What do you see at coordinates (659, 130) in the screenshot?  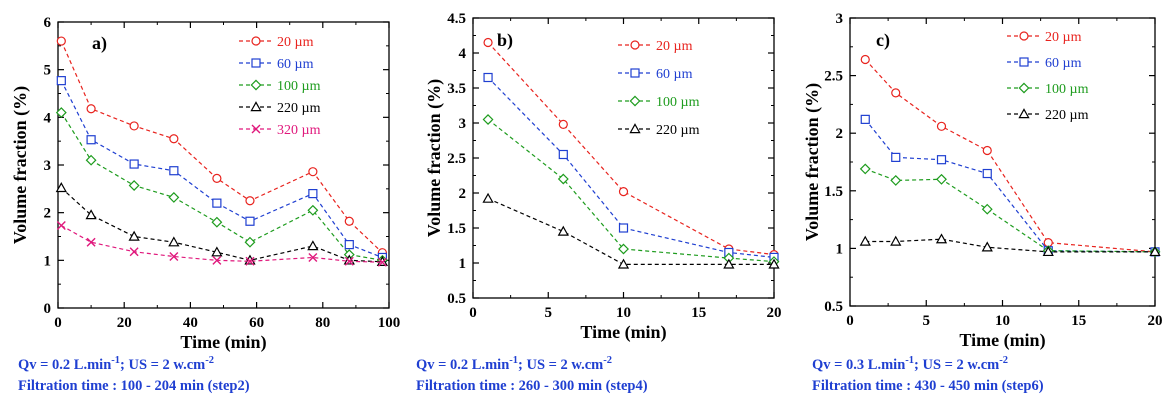 I see `legend-entry: 220 µm` at bounding box center [659, 130].